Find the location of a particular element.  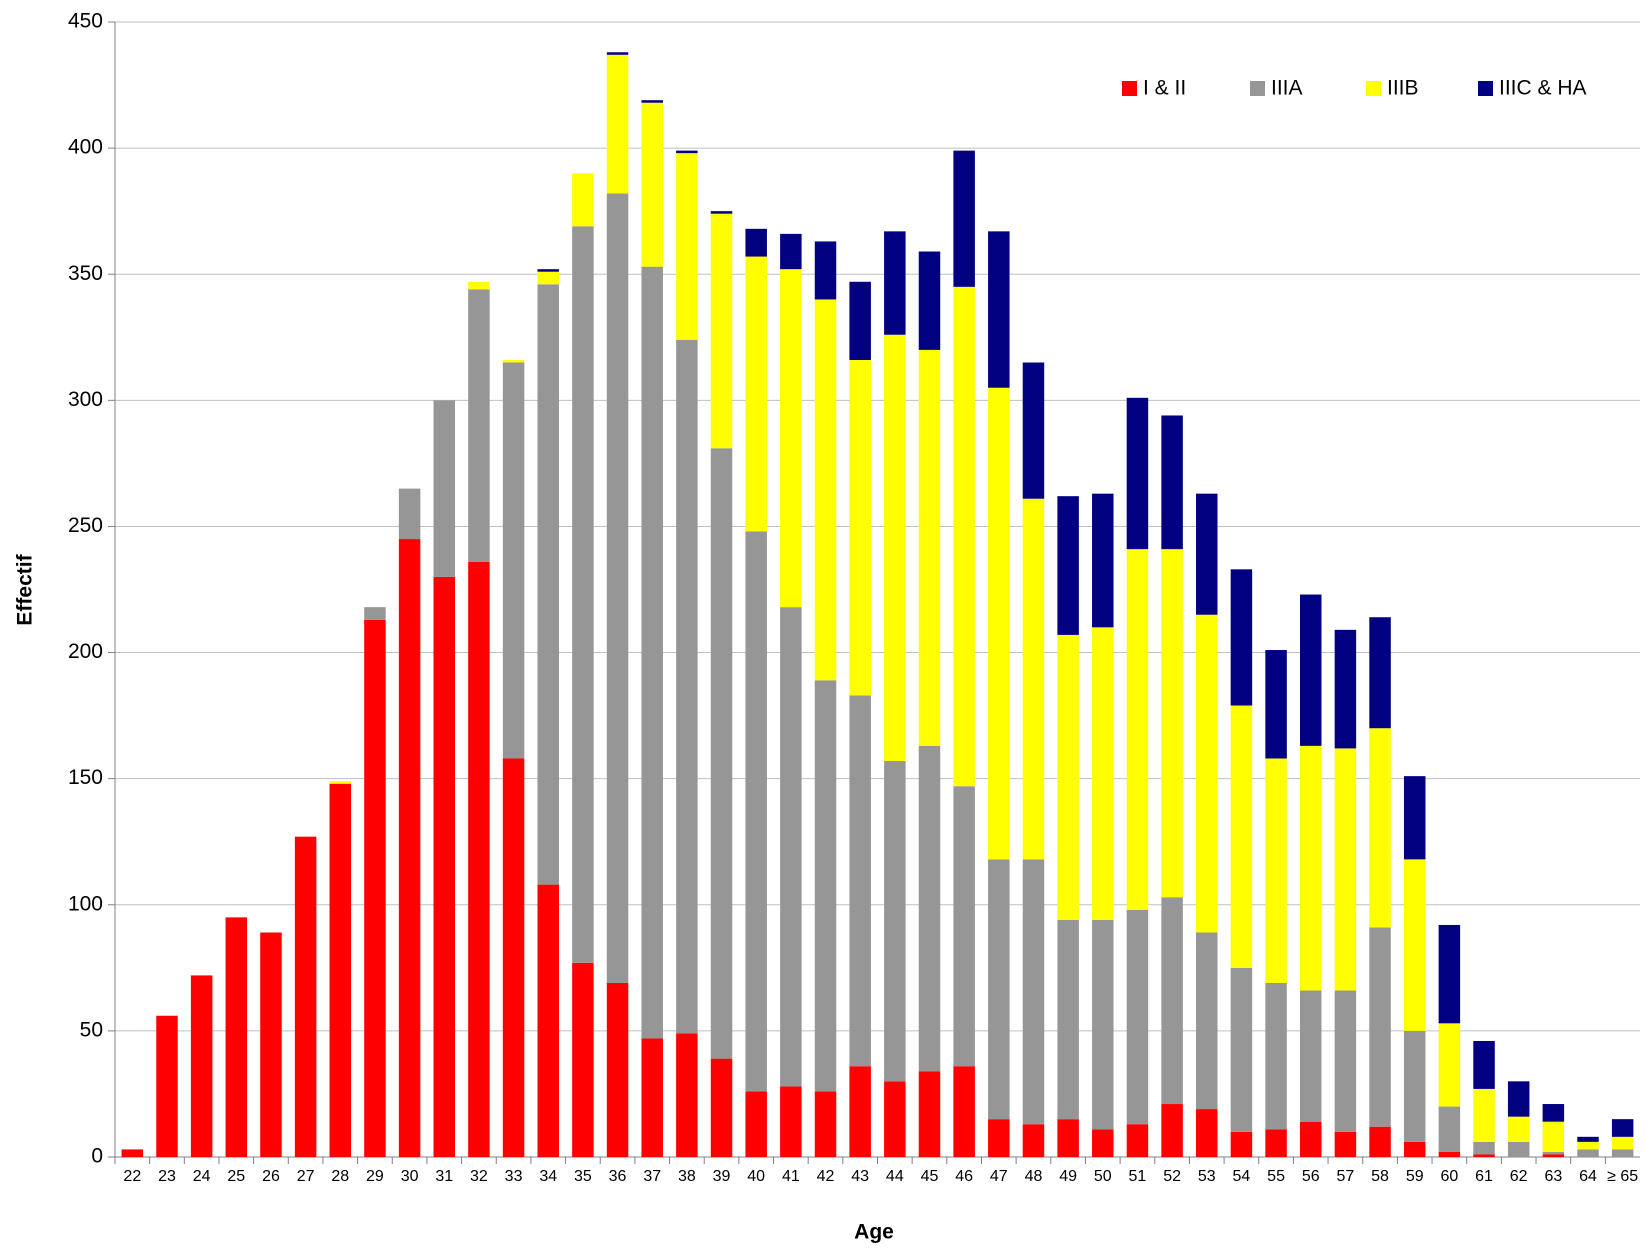

y-tick-label: 150 is located at coordinates (85, 777).